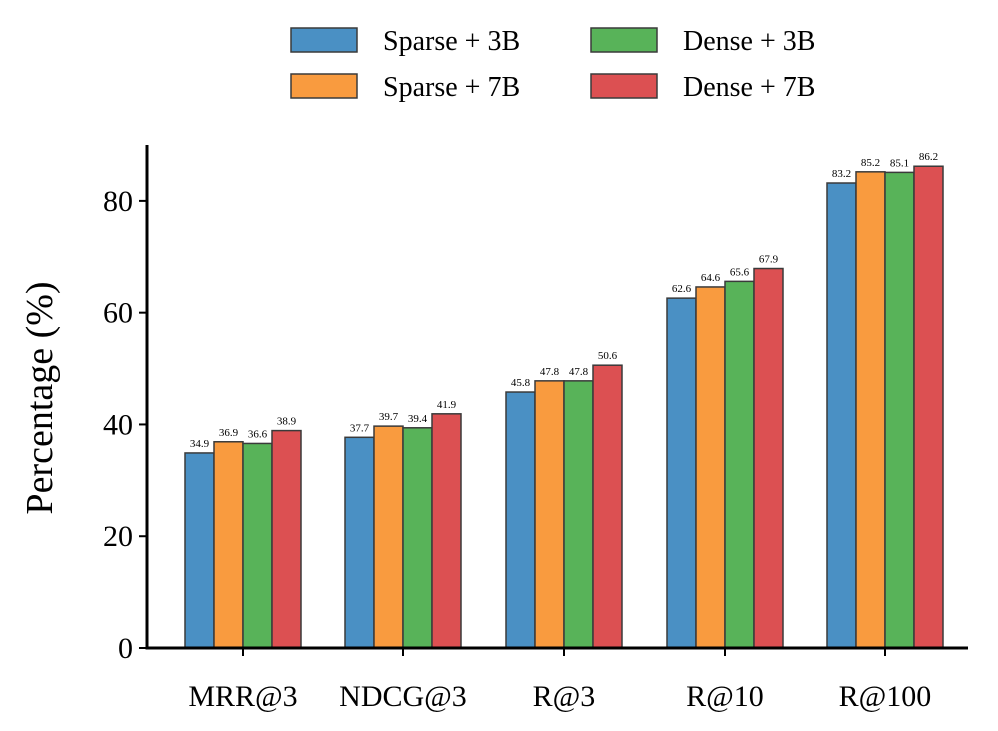 The width and height of the screenshot is (998, 731). What do you see at coordinates (899, 163) in the screenshot?
I see `data-label: 85.1` at bounding box center [899, 163].